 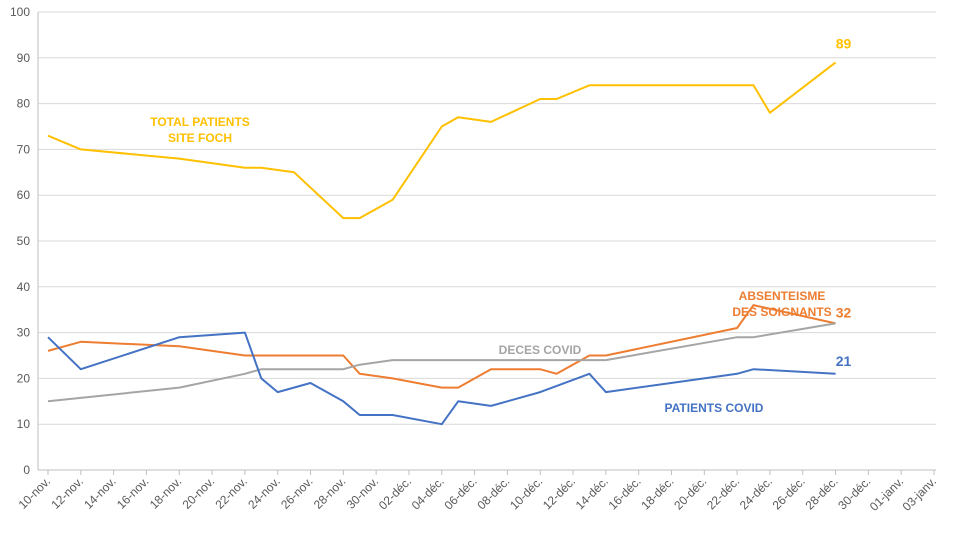 I want to click on x-tick-label: 02-déc., so click(x=395, y=493).